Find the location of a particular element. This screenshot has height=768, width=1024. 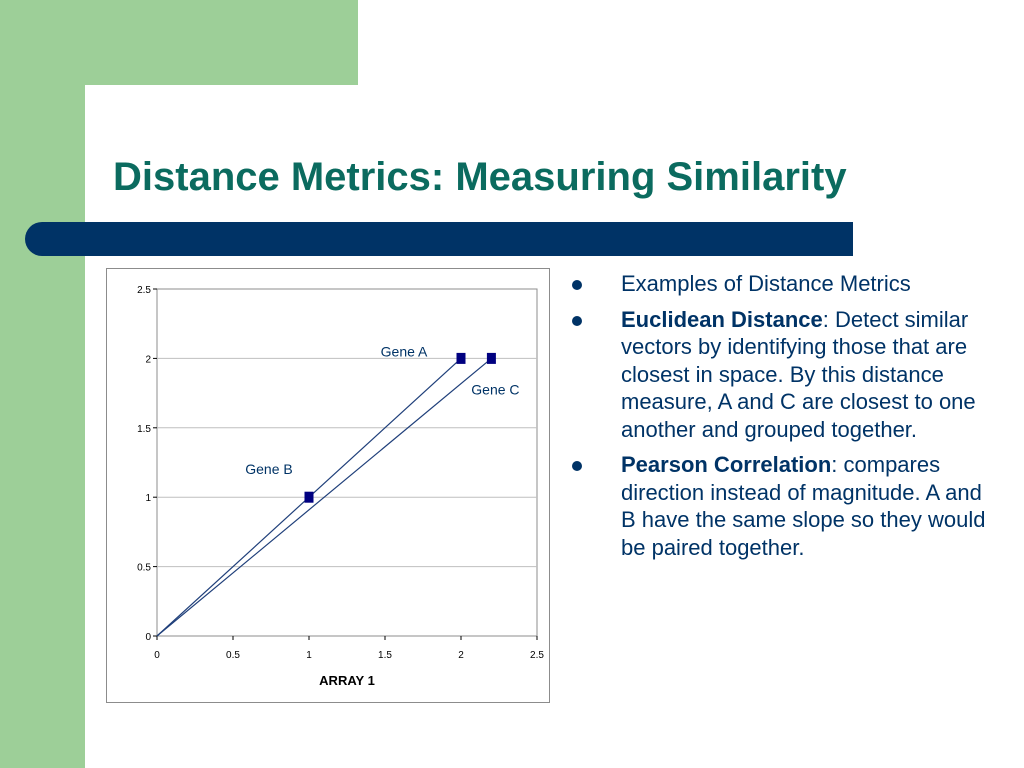

content-corner is located at coordinates (145, 145).